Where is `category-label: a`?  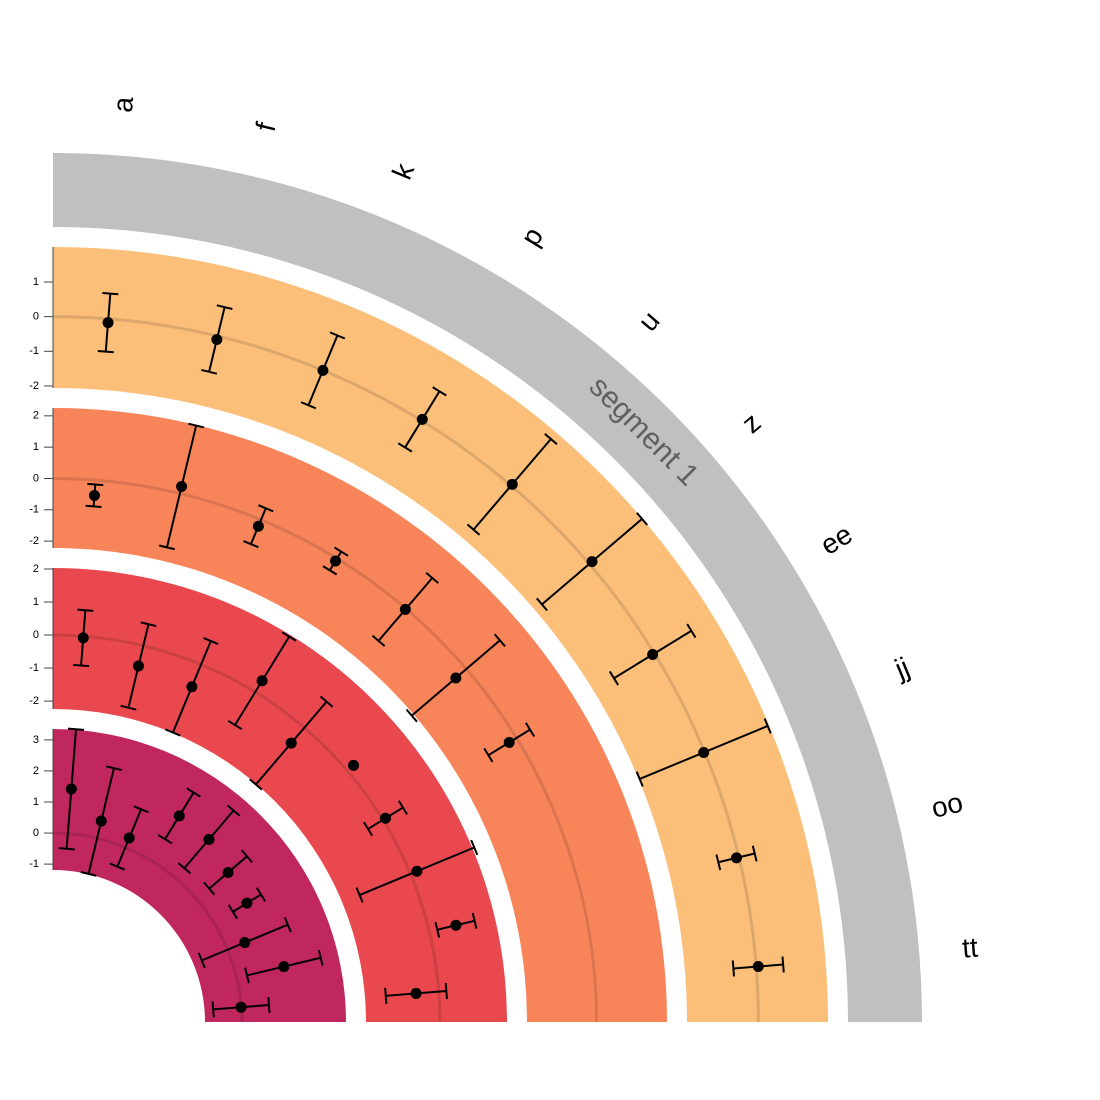
category-label: a is located at coordinates (123, 104).